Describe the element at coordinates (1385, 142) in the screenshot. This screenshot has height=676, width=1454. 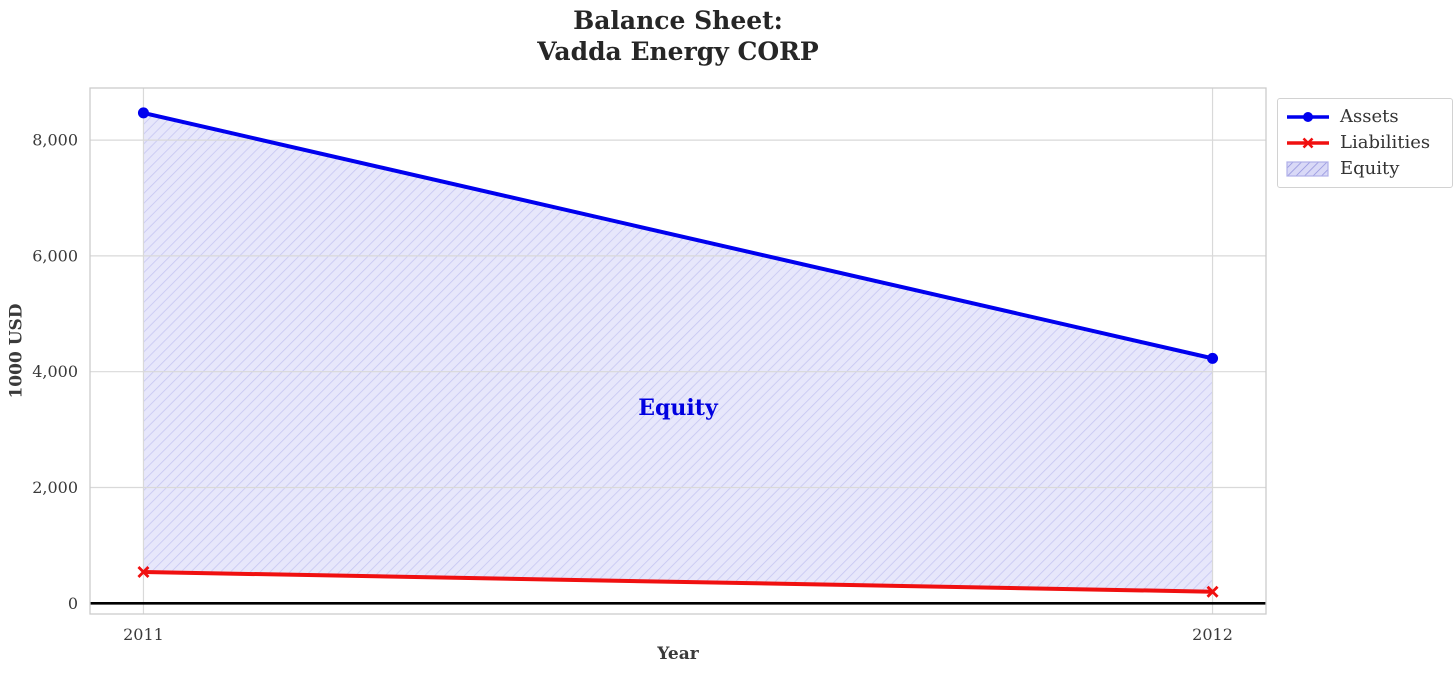
I see `legend-label-liabilities: Liabilities` at that location.